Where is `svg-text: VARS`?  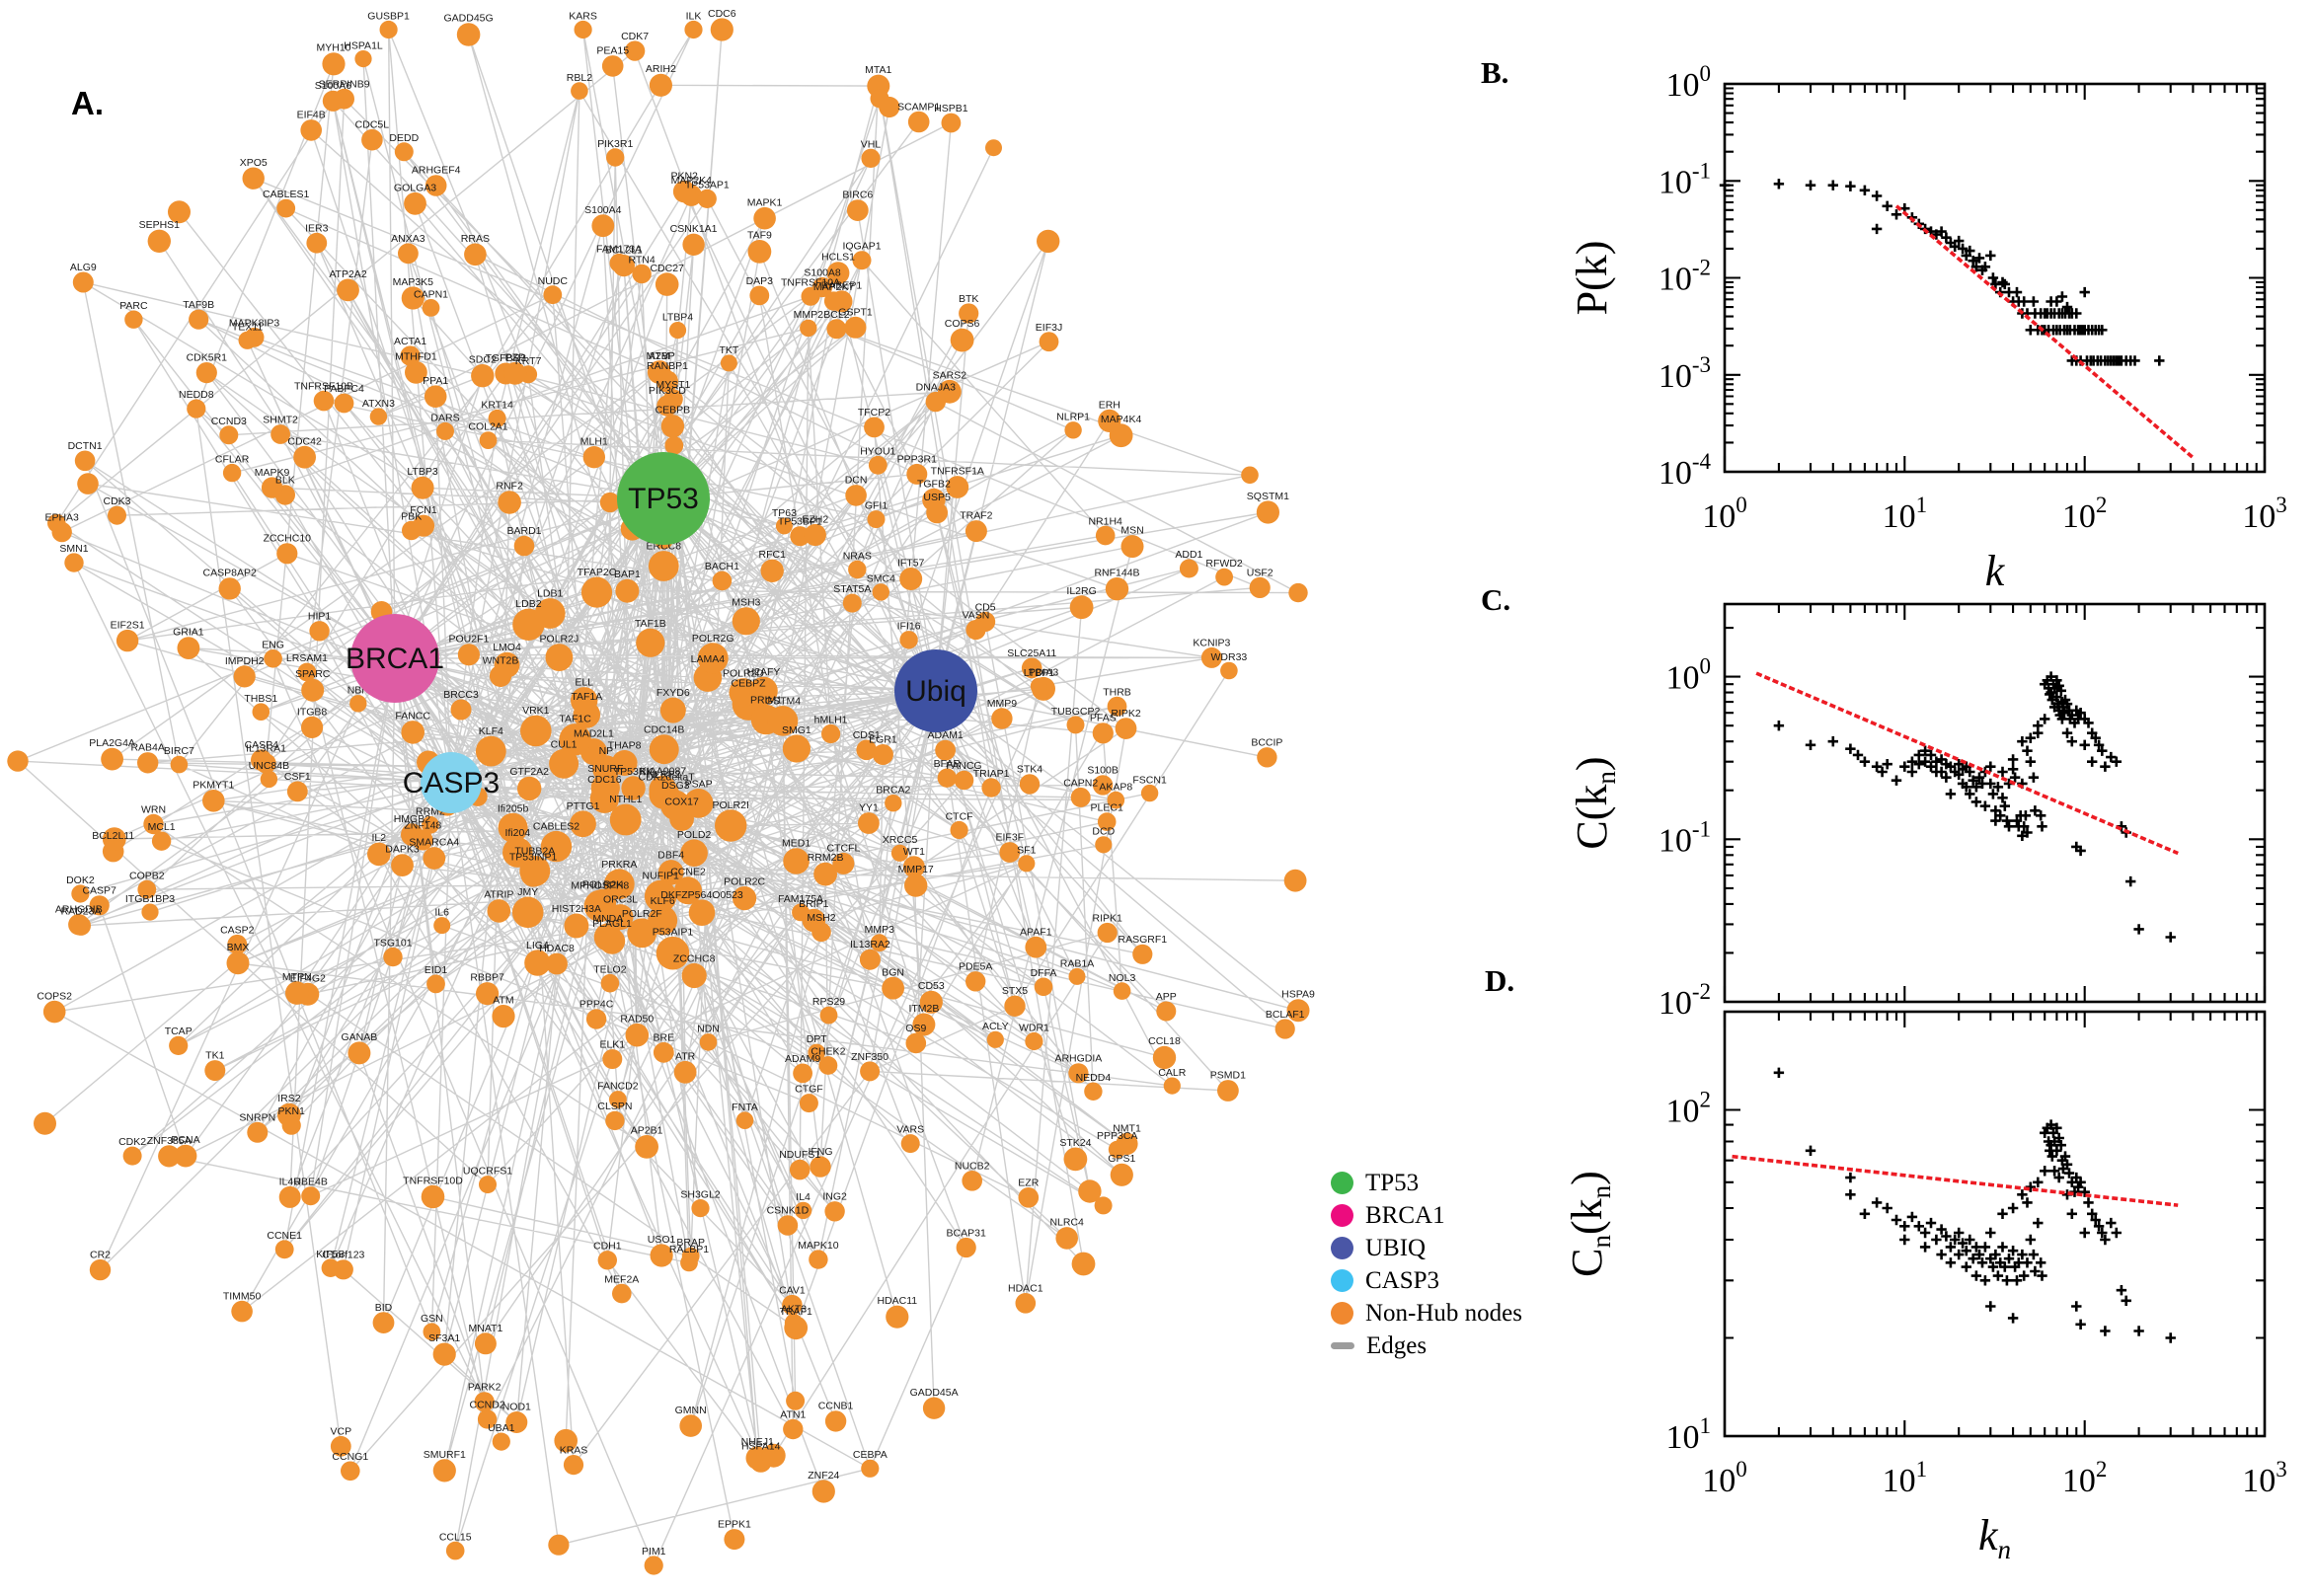
svg-text: VARS is located at coordinates (910, 1130).